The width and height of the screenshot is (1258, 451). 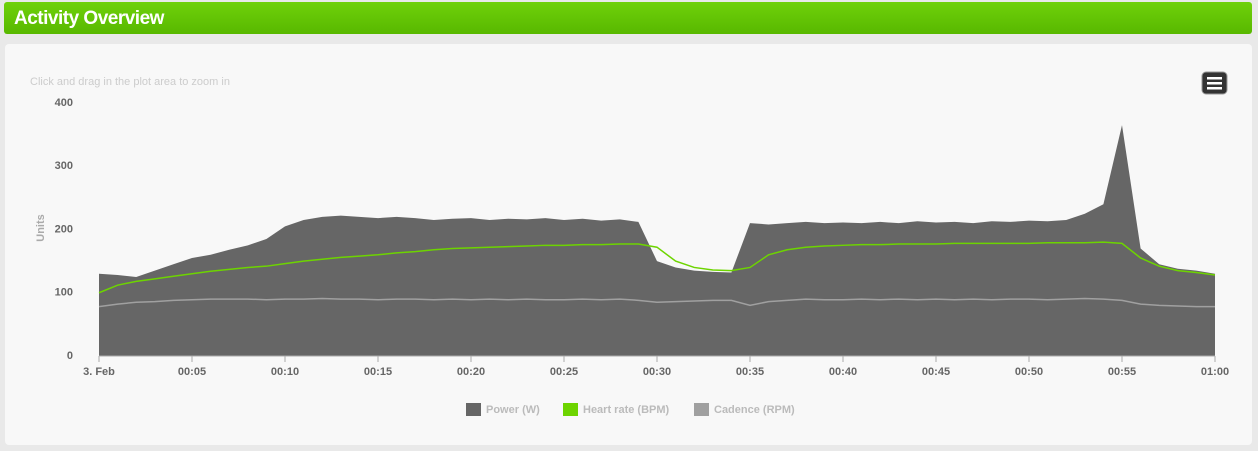 What do you see at coordinates (564, 372) in the screenshot?
I see `x-tick-label: 00:25` at bounding box center [564, 372].